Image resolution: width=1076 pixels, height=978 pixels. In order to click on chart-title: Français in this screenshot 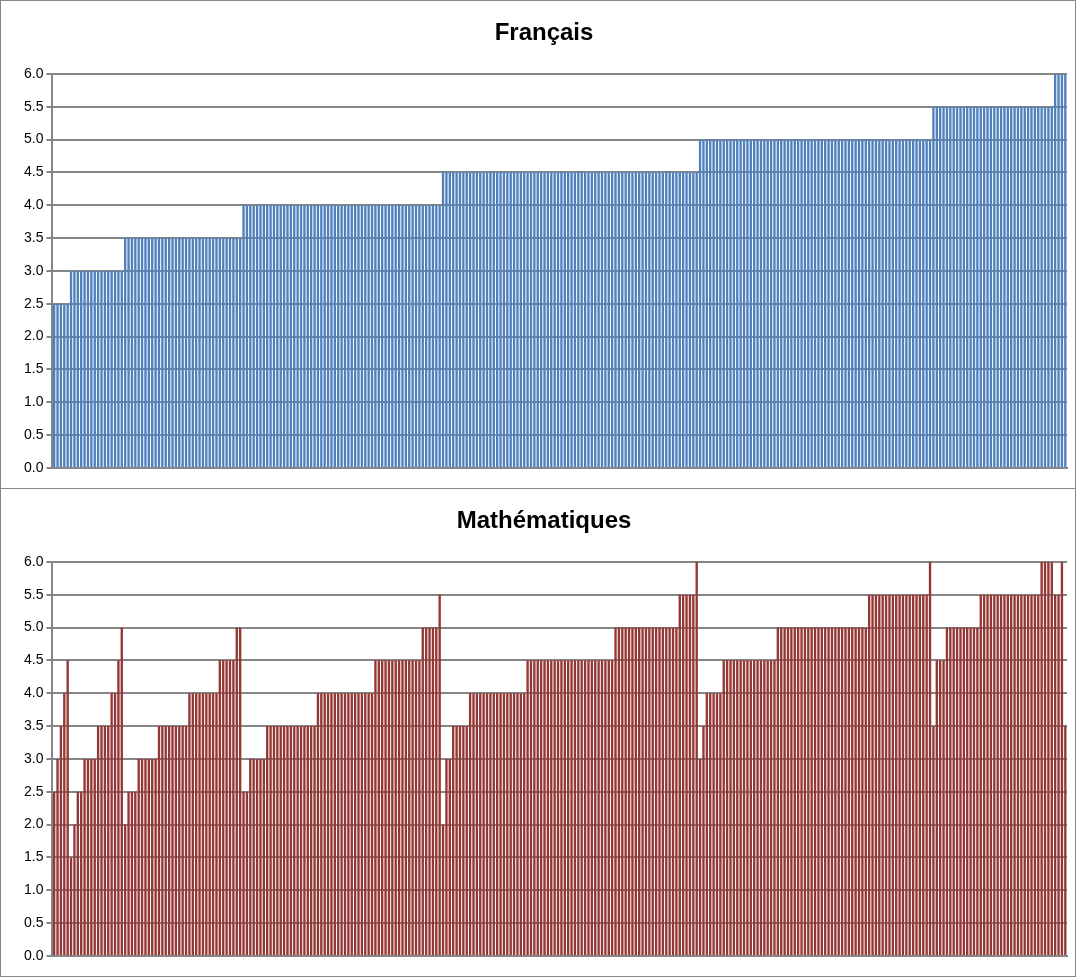, I will do `click(544, 32)`.